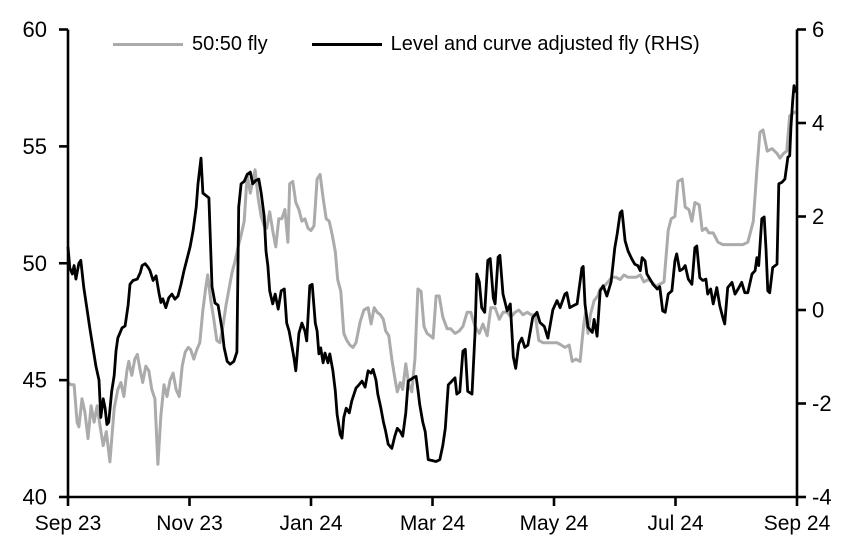  I want to click on x-axis-tick-label: May 24, so click(554, 523).